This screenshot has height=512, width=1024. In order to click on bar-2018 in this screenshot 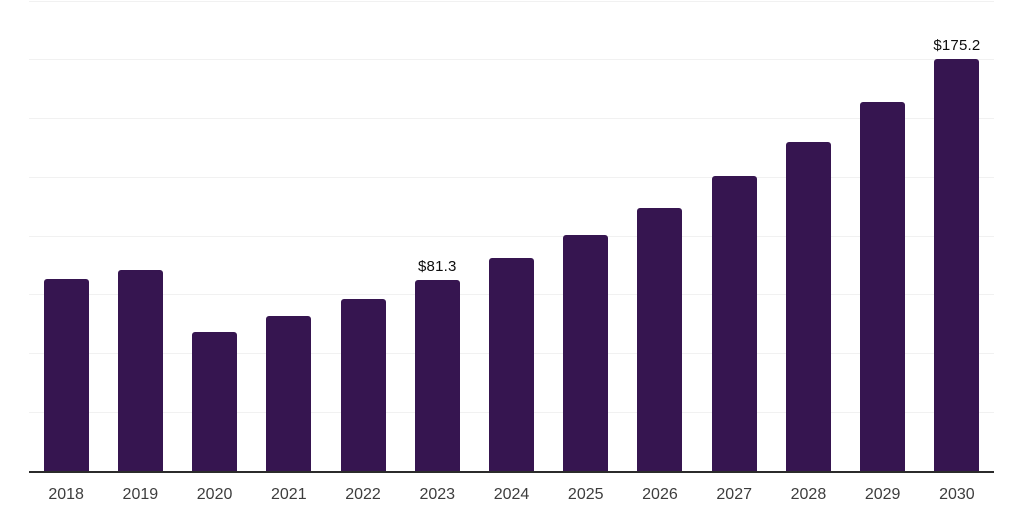, I will do `click(66, 375)`.